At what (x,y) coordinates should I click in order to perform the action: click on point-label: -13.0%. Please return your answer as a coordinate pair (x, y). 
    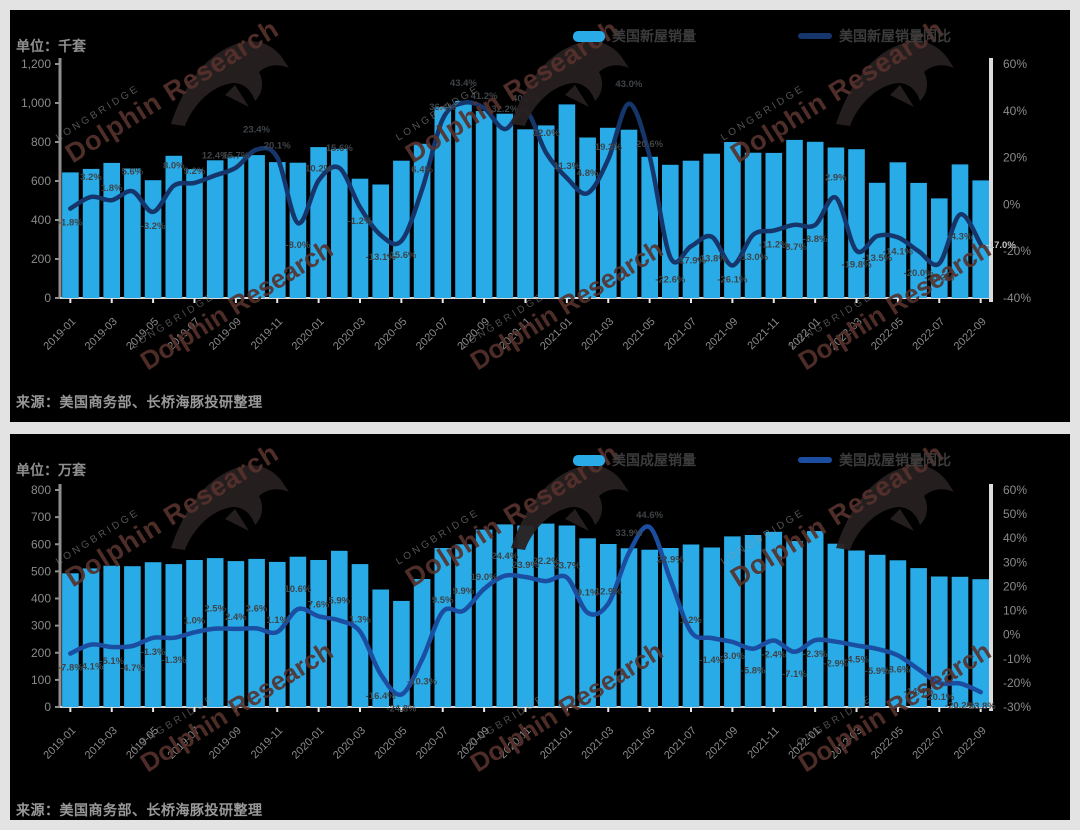
    Looking at the image, I should click on (753, 257).